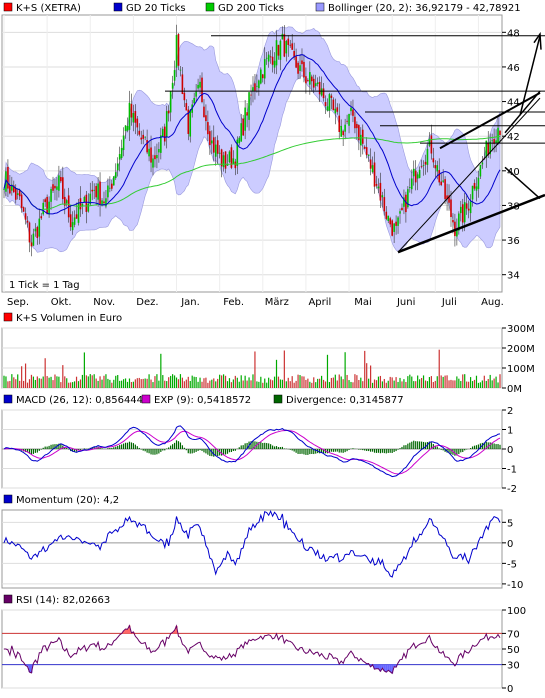  What do you see at coordinates (210, 7) in the screenshot?
I see `legend-swatch` at bounding box center [210, 7].